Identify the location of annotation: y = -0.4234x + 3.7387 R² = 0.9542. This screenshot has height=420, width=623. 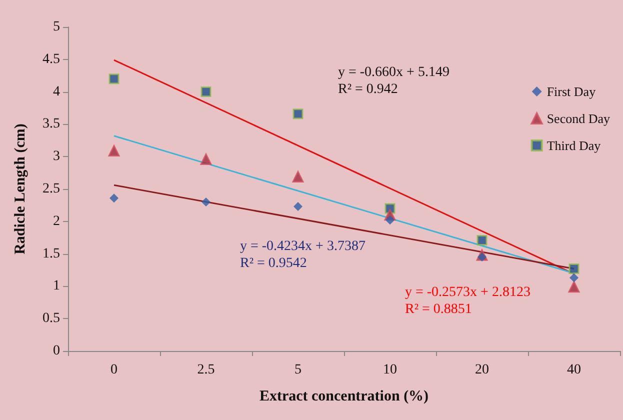
(303, 255).